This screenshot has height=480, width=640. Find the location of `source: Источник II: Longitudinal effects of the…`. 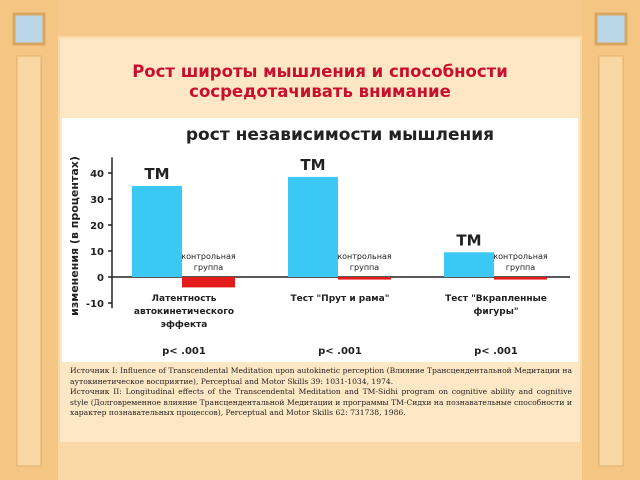

source: Источник II: Longitudinal effects of the… is located at coordinates (321, 402).